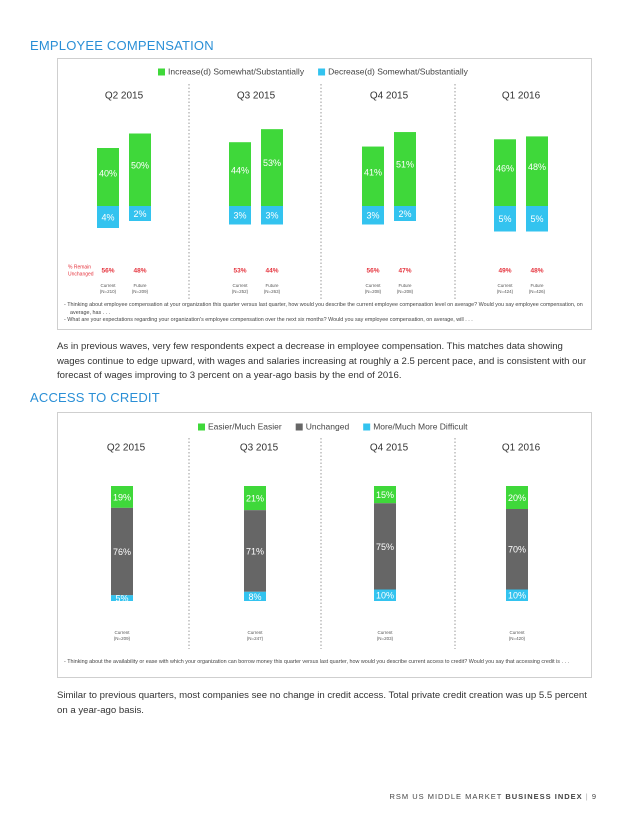  I want to click on section-title: ACCESS TO CREDIT, so click(95, 397).